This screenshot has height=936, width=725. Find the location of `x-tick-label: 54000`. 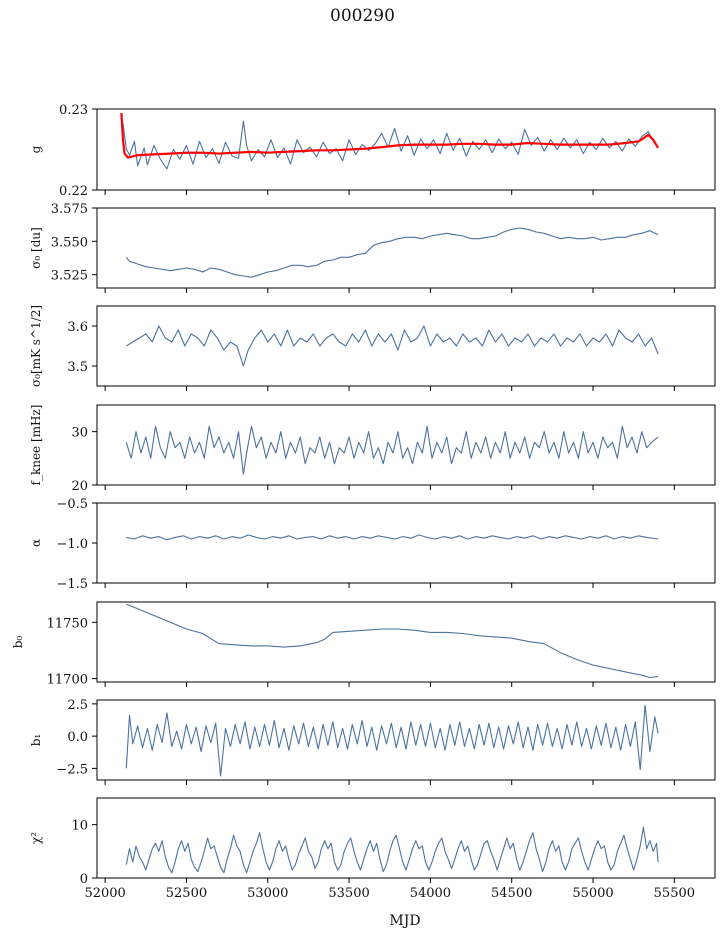

x-tick-label: 54000 is located at coordinates (430, 893).